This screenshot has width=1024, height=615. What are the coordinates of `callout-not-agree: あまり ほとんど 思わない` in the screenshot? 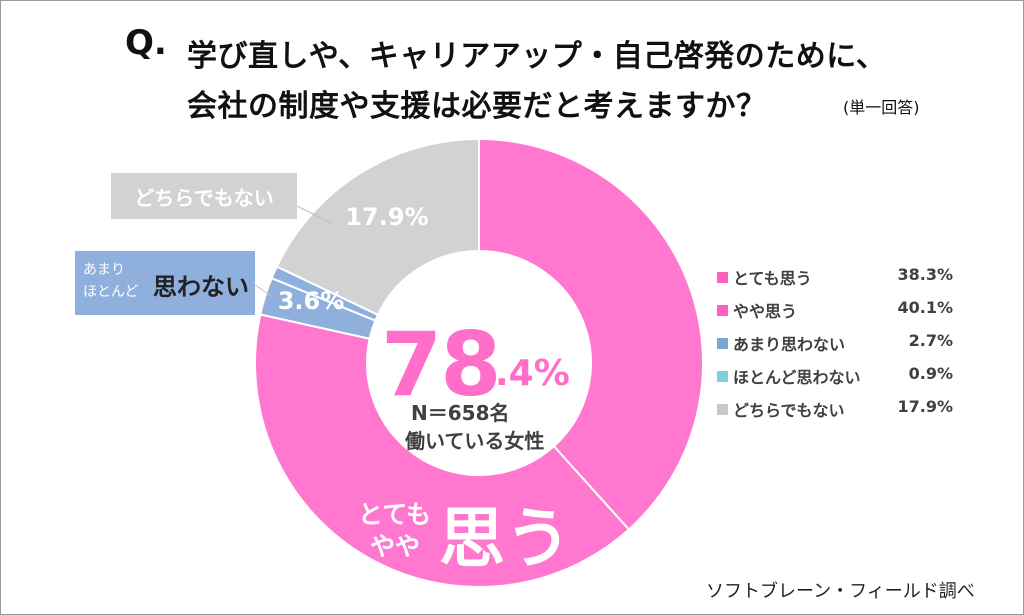 It's located at (165, 283).